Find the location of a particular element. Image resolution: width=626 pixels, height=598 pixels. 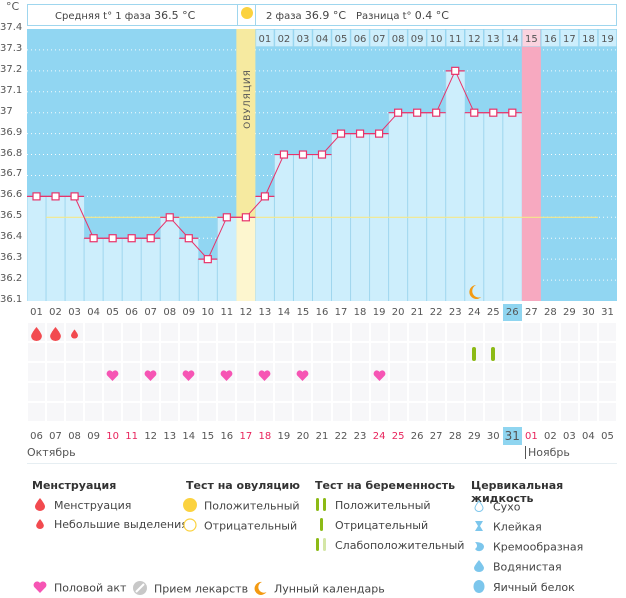

cycle-day-label: 08 is located at coordinates (170, 312).